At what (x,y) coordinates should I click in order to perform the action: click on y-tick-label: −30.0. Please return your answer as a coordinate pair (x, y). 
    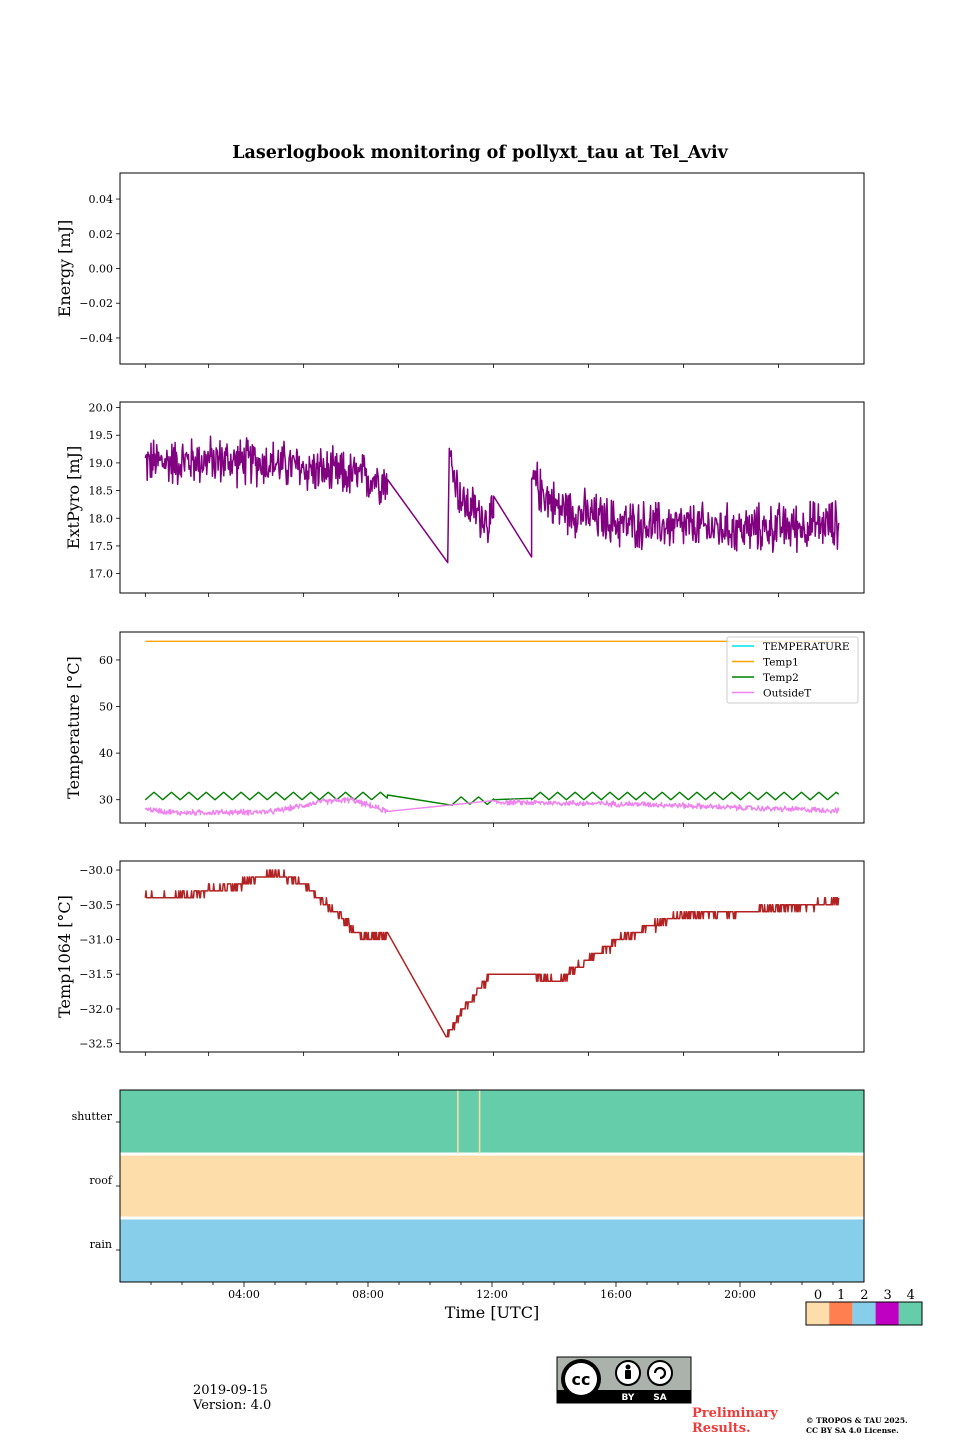
    Looking at the image, I should click on (96, 870).